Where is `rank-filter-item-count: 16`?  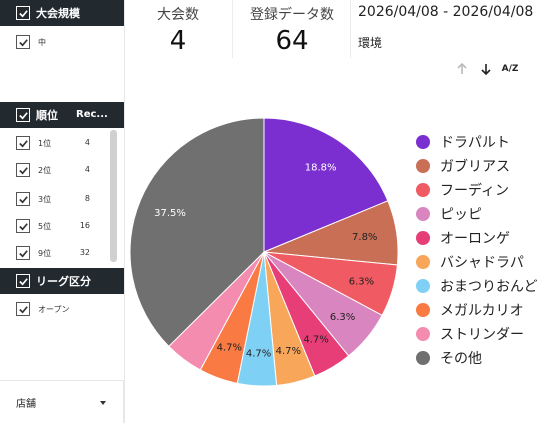 rank-filter-item-count: 16 is located at coordinates (84, 225).